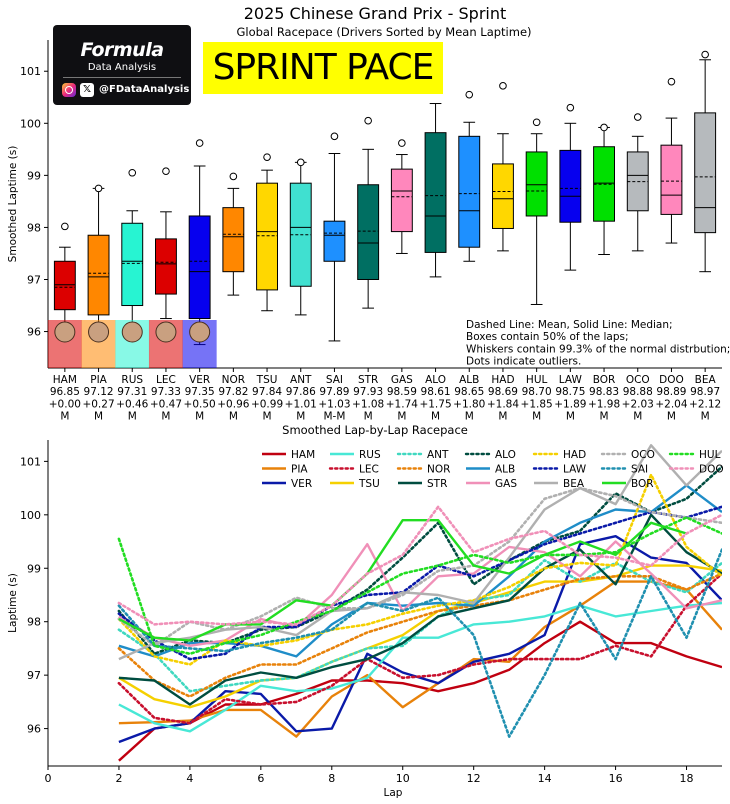 This screenshot has width=730, height=804. Describe the element at coordinates (301, 404) in the screenshot. I see `driver-label-gap: +1.01` at that location.